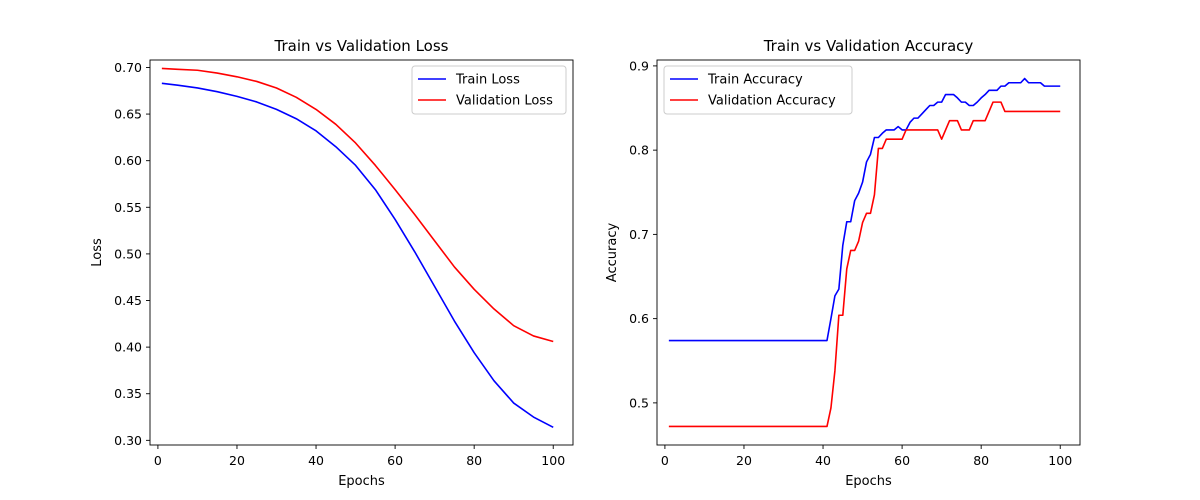  What do you see at coordinates (639, 234) in the screenshot?
I see `y-tick-label: 0.7` at bounding box center [639, 234].